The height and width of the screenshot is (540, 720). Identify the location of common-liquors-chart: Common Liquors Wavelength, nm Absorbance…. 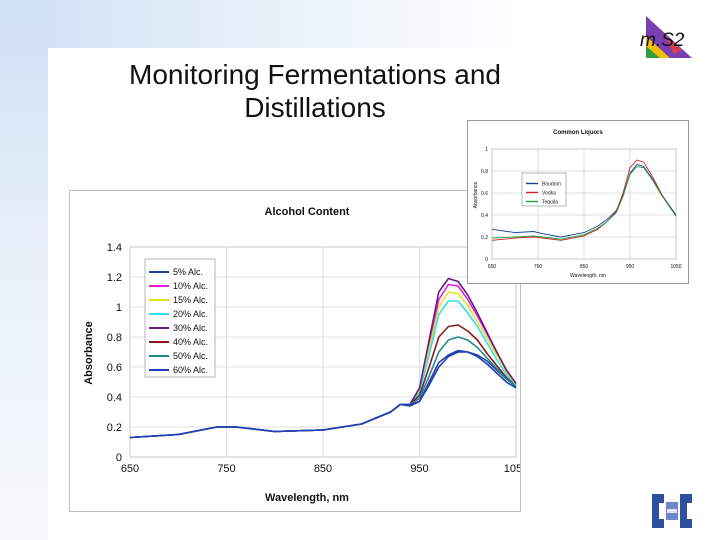
(578, 202).